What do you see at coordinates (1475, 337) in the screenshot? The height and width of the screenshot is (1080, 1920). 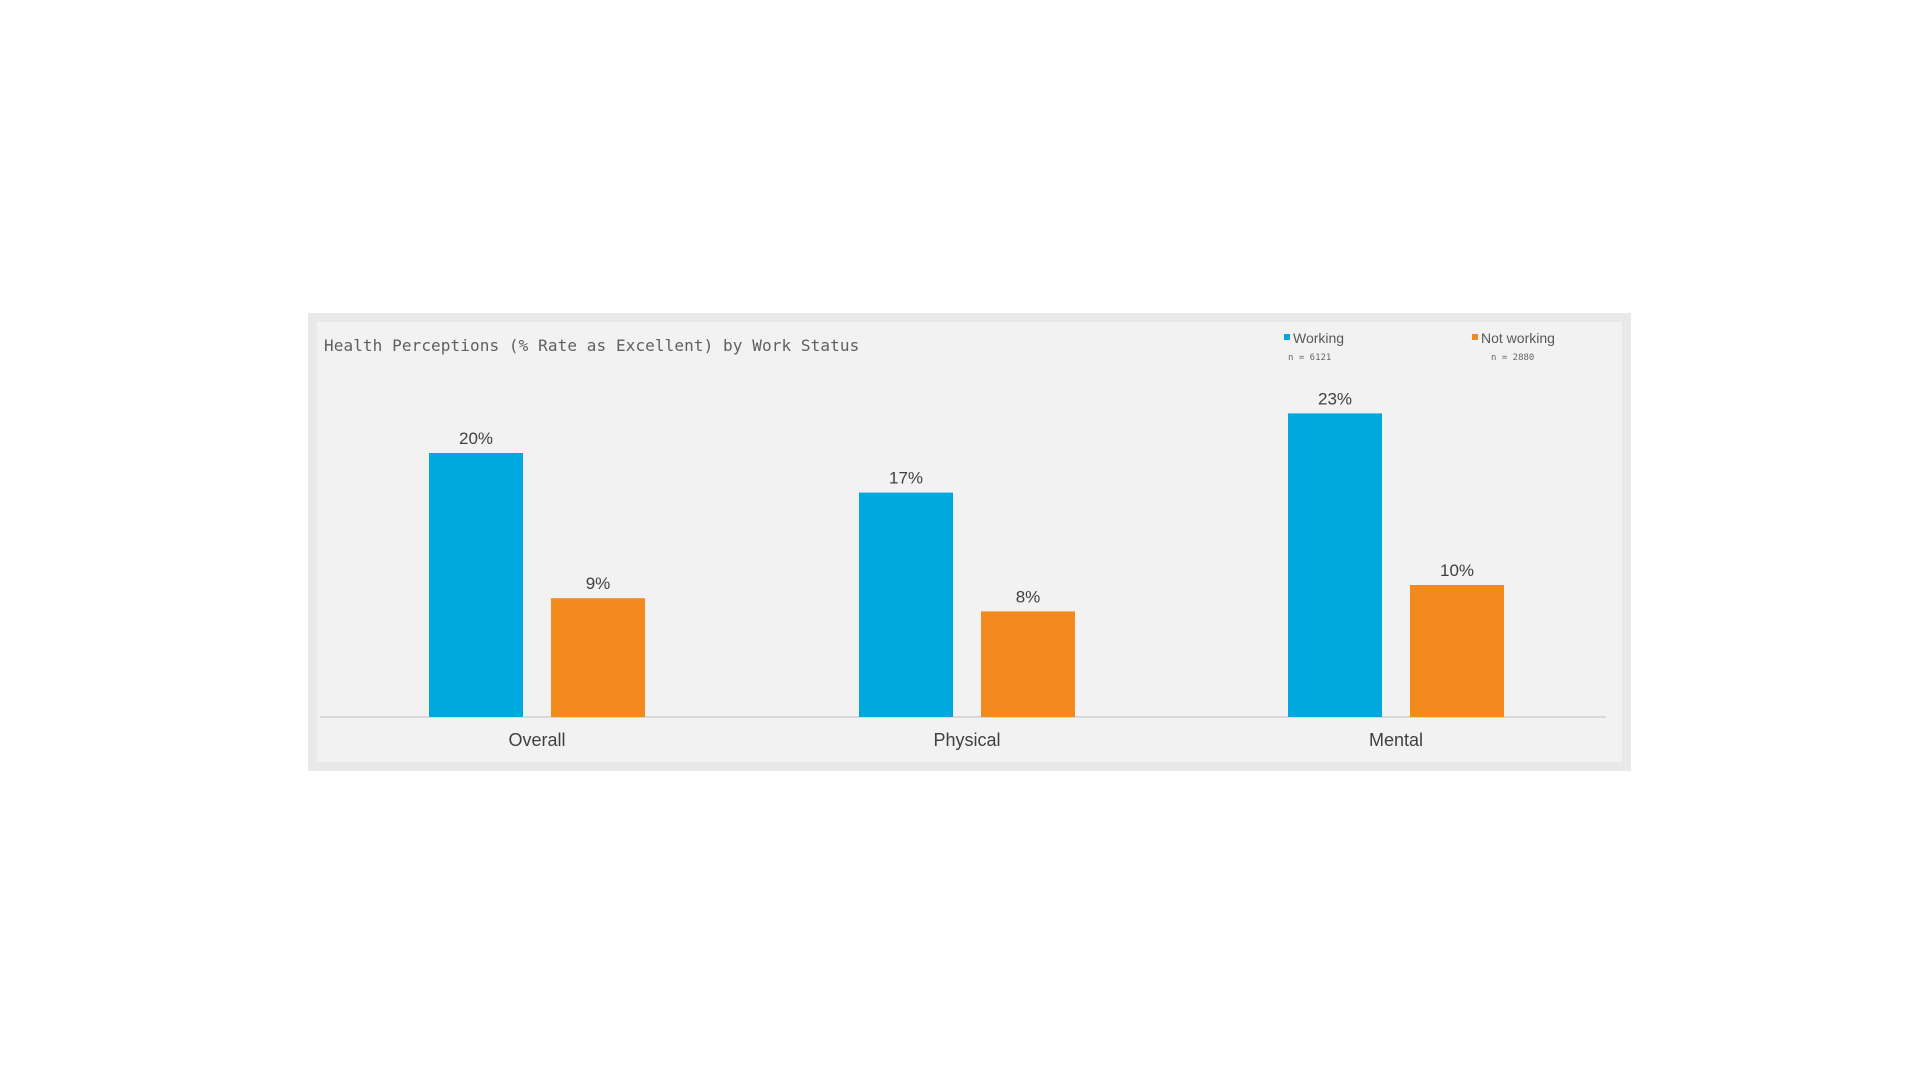 I see `legend-swatch-not-working` at bounding box center [1475, 337].